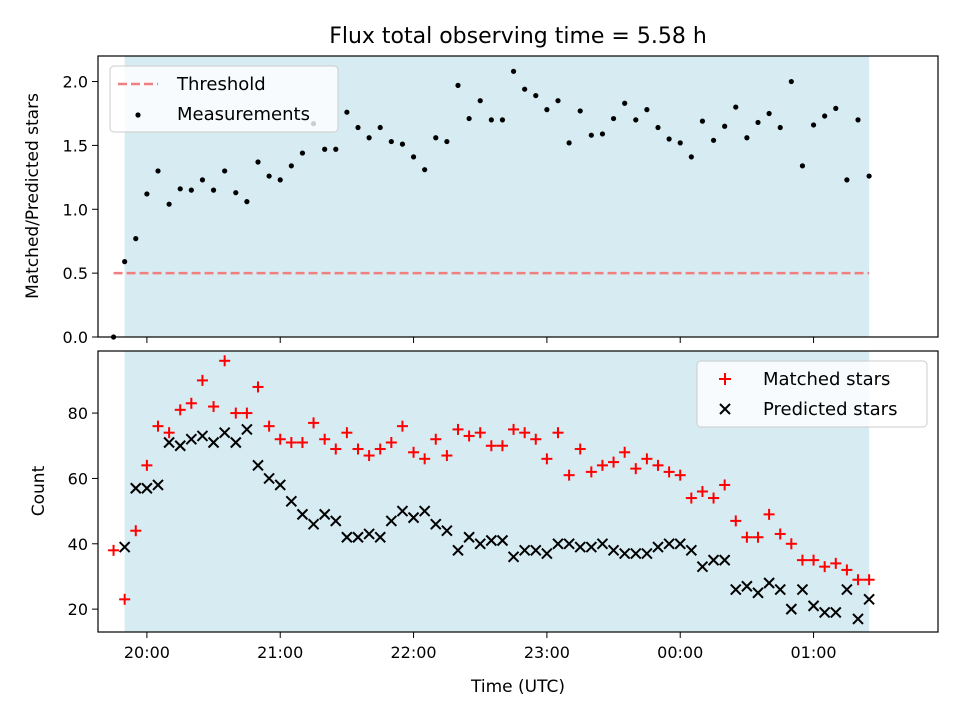 Image resolution: width=960 pixels, height=720 pixels. Describe the element at coordinates (75, 145) in the screenshot. I see `y-tick-label: 1.5` at that location.